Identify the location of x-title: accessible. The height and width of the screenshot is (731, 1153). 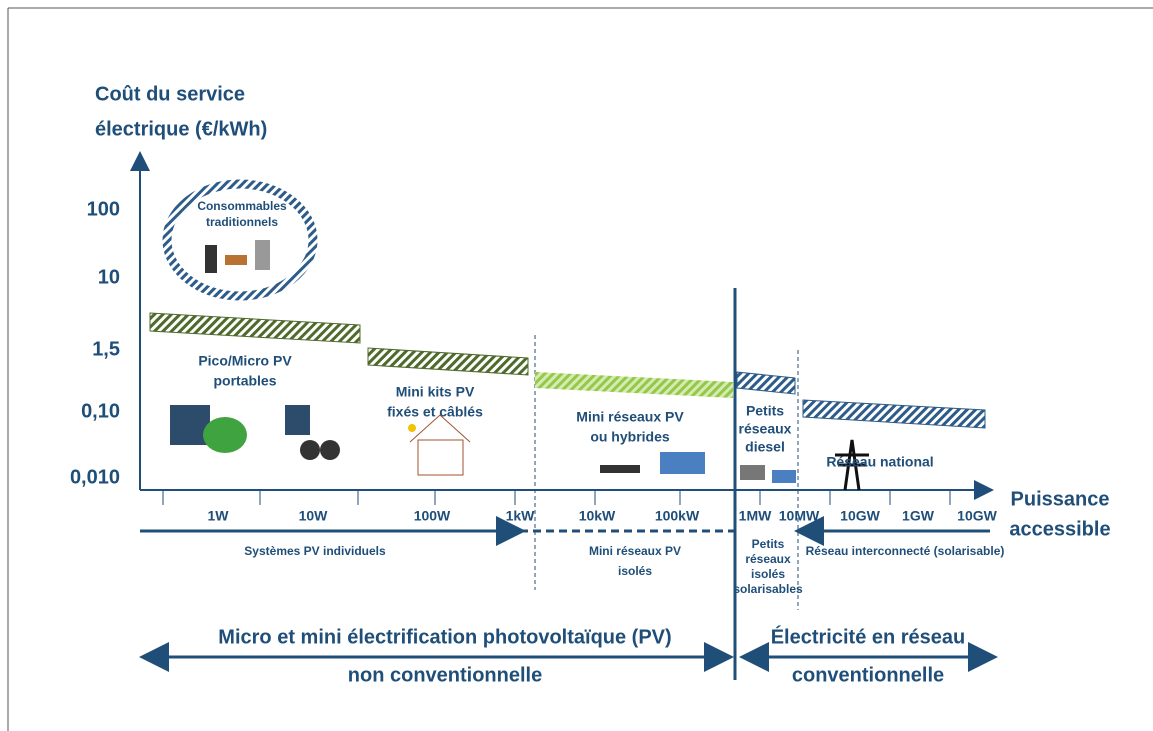
(1059, 529).